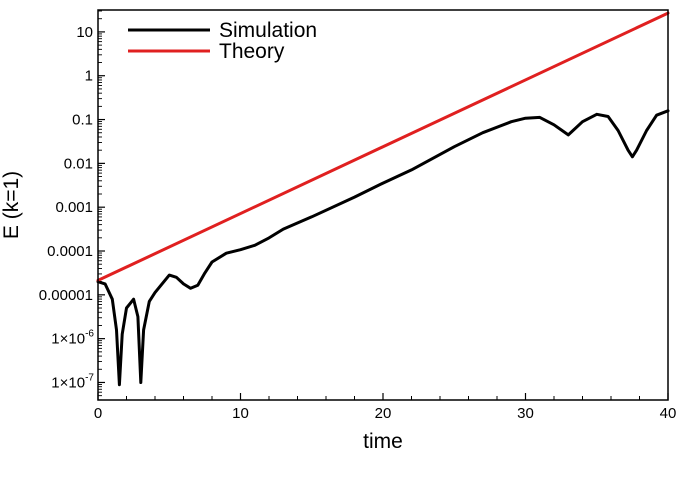 The width and height of the screenshot is (680, 480). Describe the element at coordinates (89, 76) in the screenshot. I see `y-tick-label: 1` at that location.